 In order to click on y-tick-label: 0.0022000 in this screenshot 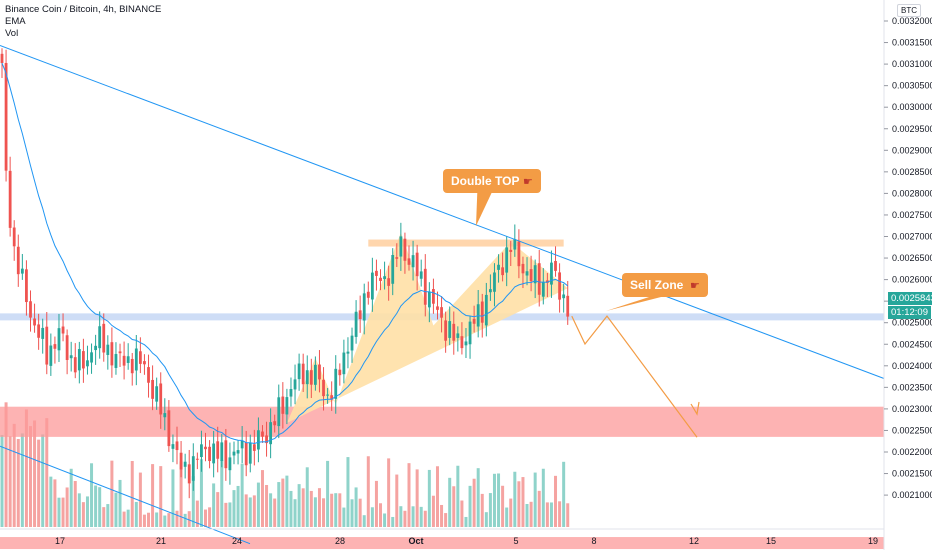, I will do `click(912, 452)`.